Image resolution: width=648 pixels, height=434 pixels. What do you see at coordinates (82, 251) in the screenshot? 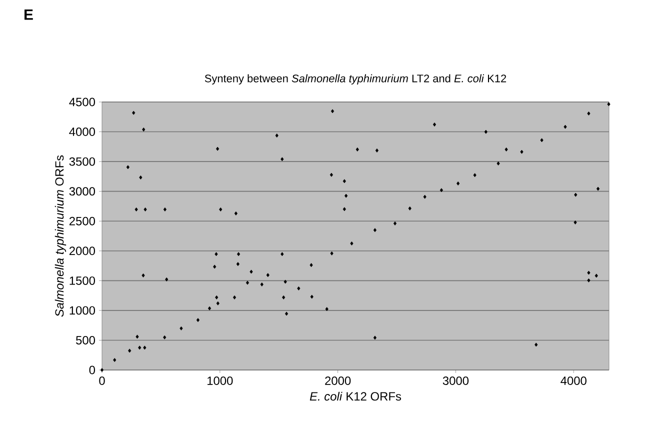
I see `y-tick-label: 2000` at bounding box center [82, 251].